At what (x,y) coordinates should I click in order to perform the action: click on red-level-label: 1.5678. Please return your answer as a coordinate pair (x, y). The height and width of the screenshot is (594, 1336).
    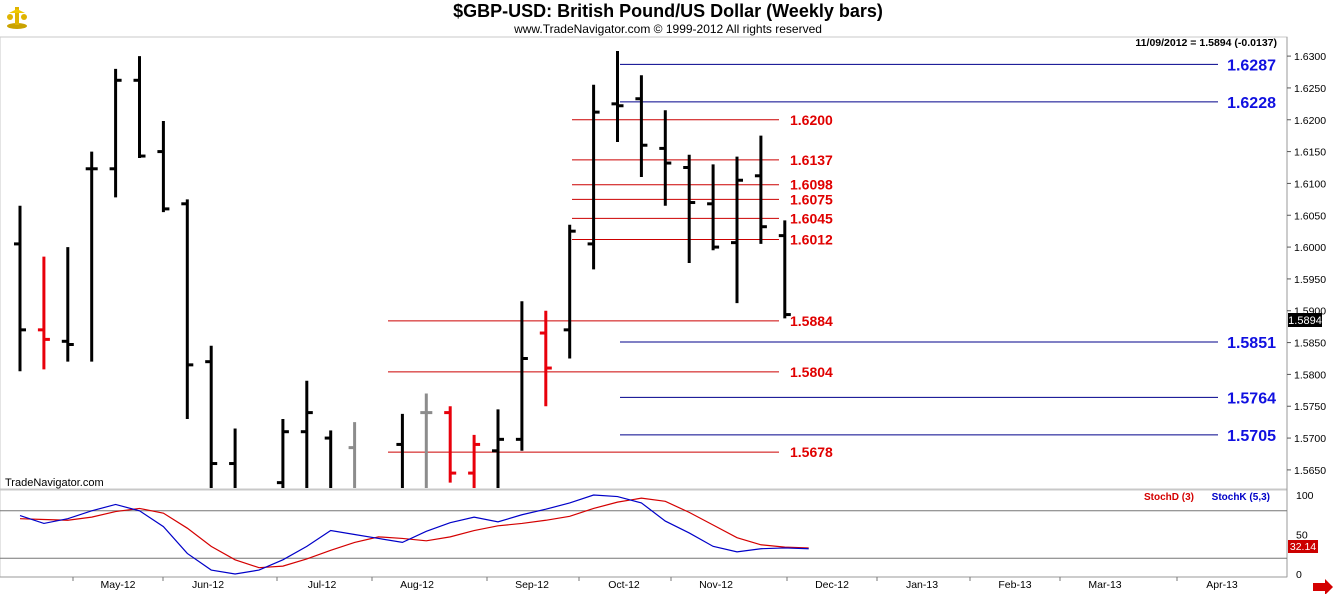
    Looking at the image, I should click on (811, 452).